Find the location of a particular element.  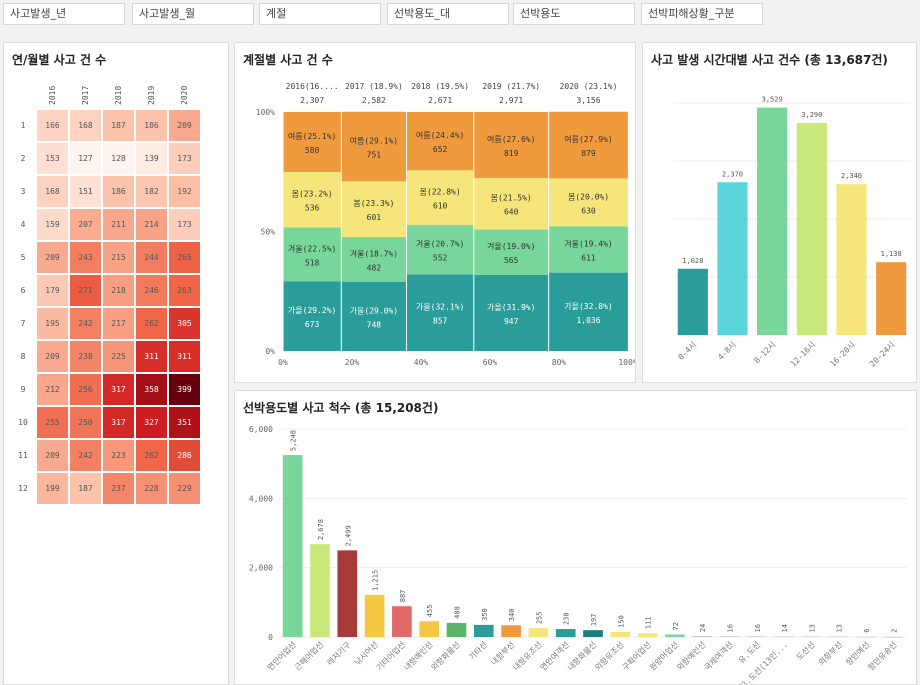

heatmap-cell: 207 is located at coordinates (85, 224).